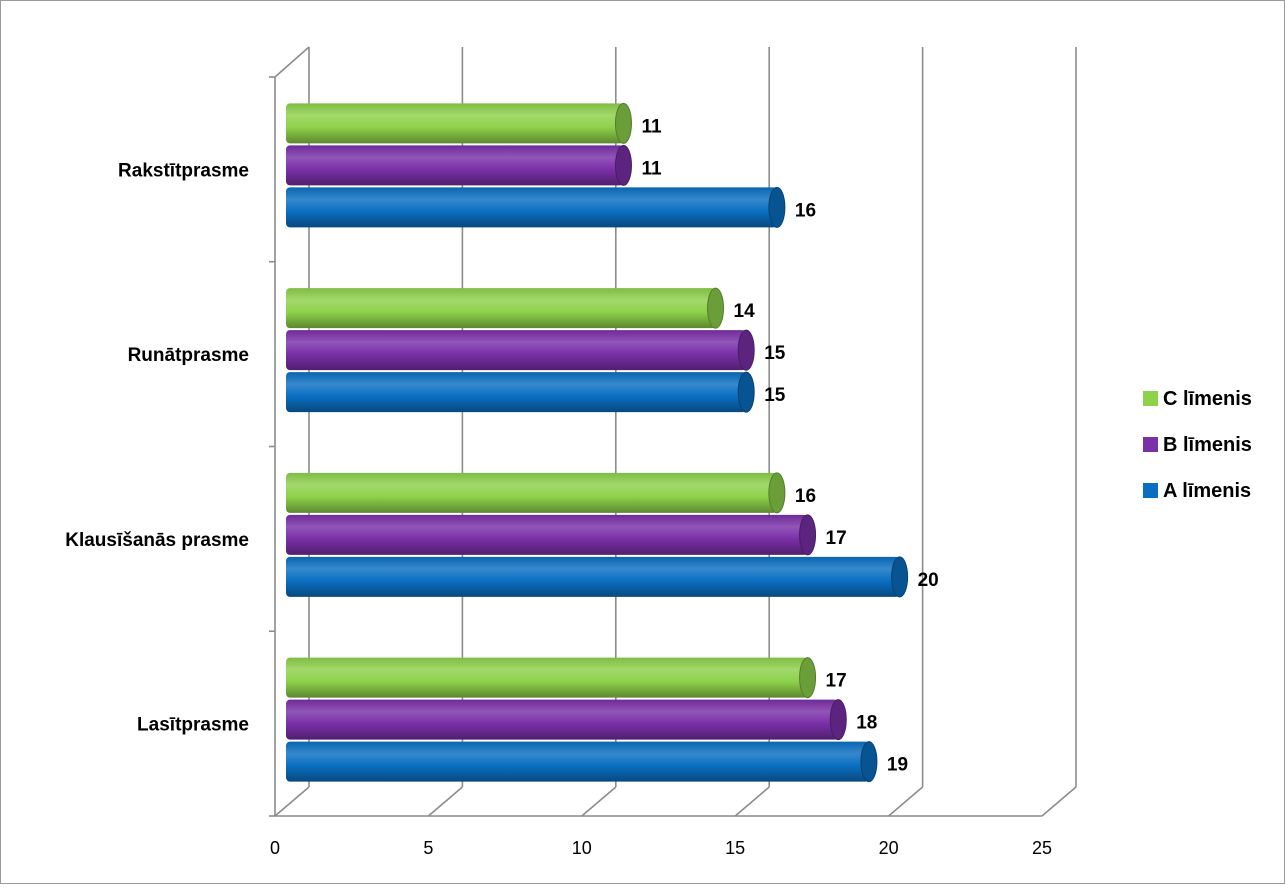 The height and width of the screenshot is (888, 1285). I want to click on legend-item: C līmenis, so click(1197, 399).